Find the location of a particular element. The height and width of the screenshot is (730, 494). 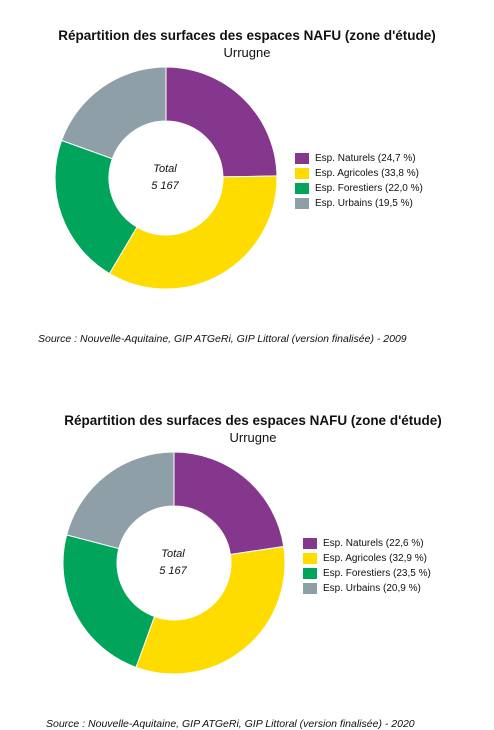

legend-label: Esp. Agricoles (32,9 %) is located at coordinates (375, 558).